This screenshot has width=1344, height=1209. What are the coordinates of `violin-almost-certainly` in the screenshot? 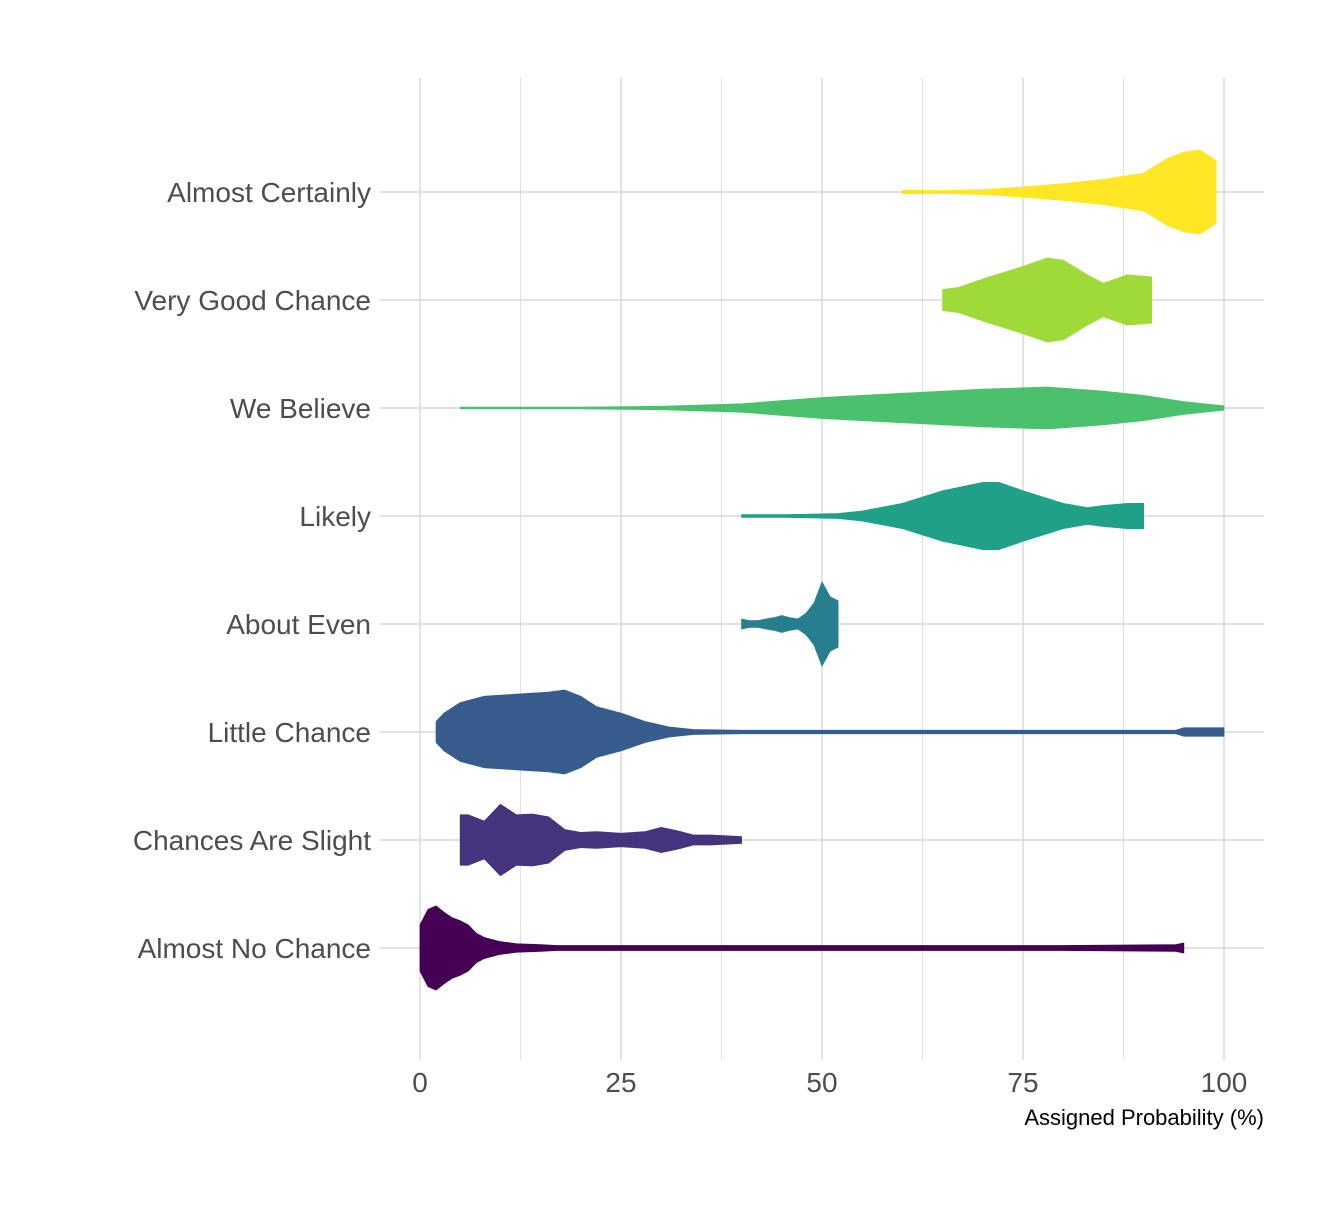 It's located at (1059, 192).